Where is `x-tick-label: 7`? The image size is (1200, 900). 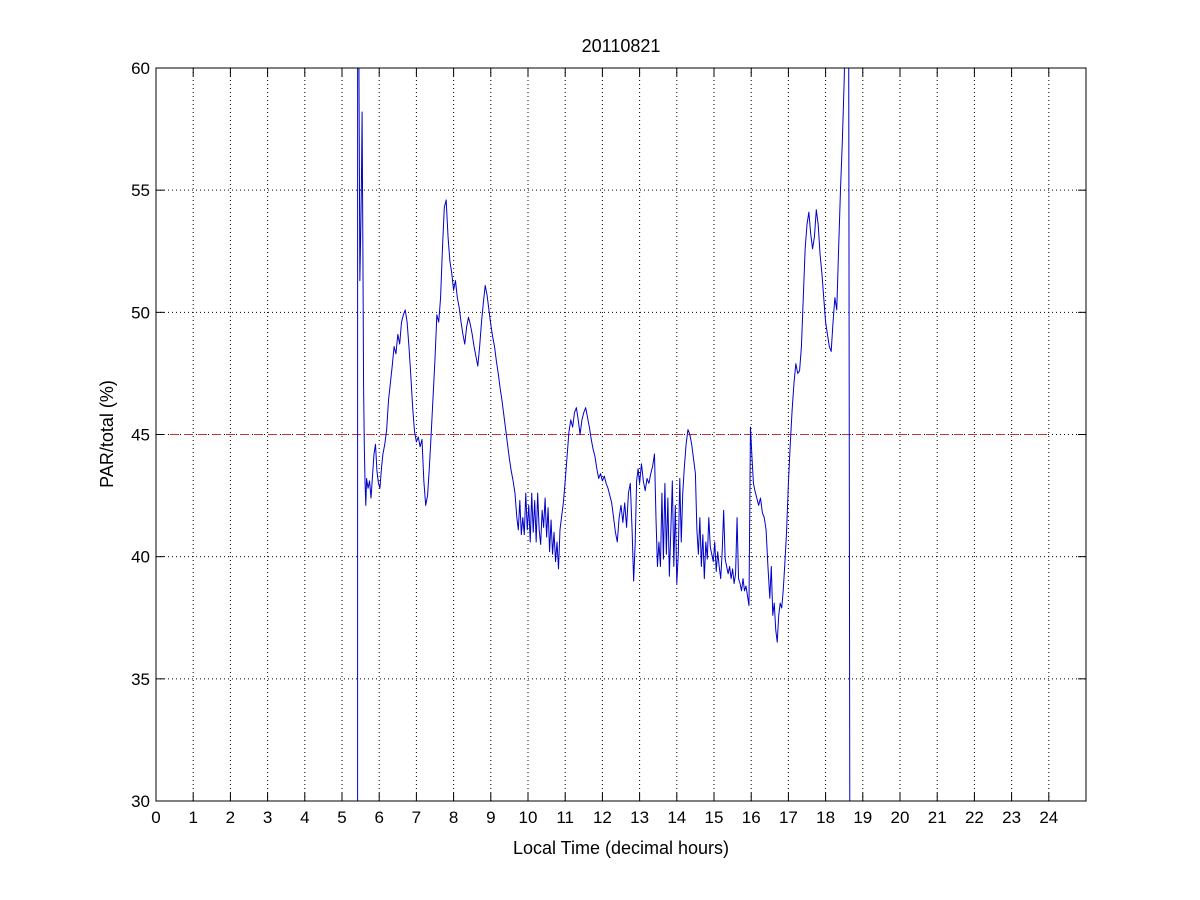 x-tick-label: 7 is located at coordinates (416, 817).